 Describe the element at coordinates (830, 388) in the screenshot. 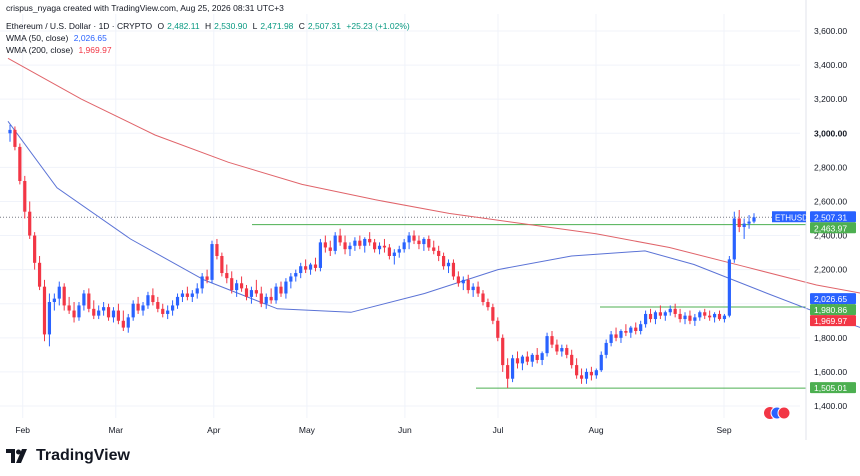

I see `price-label-text: 1,505.01` at that location.